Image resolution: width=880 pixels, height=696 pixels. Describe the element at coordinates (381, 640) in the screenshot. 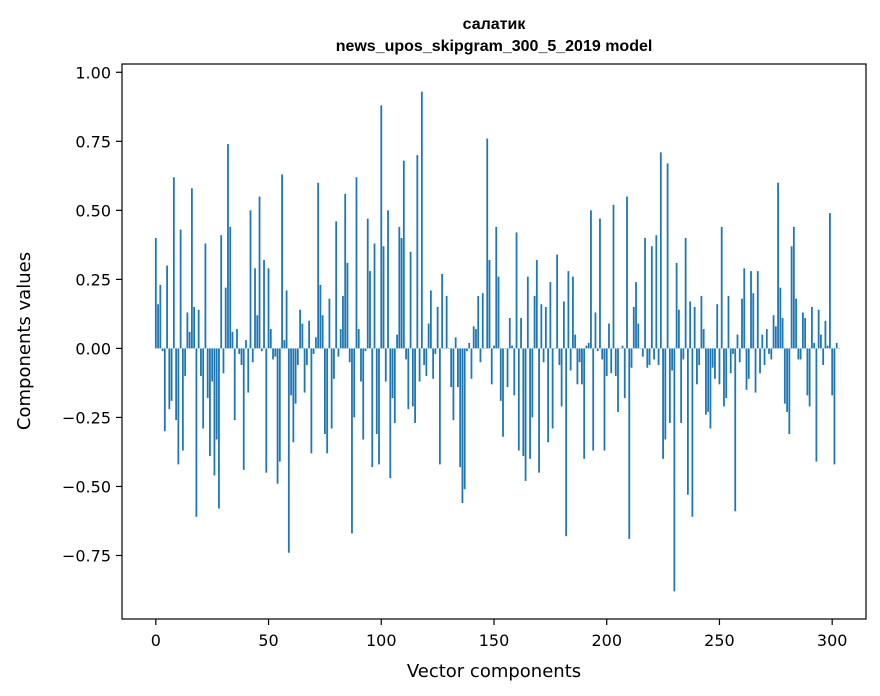

I see `x-tick-label-100: 100` at that location.